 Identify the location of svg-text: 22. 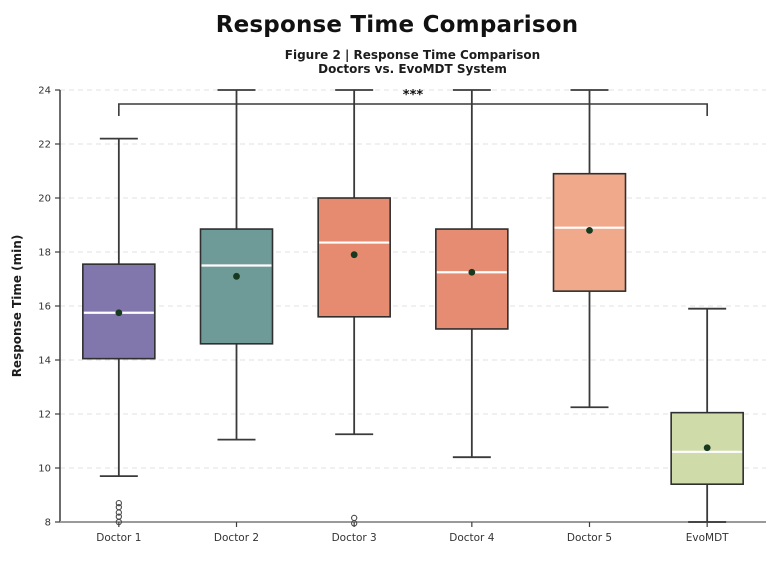
(44, 145).